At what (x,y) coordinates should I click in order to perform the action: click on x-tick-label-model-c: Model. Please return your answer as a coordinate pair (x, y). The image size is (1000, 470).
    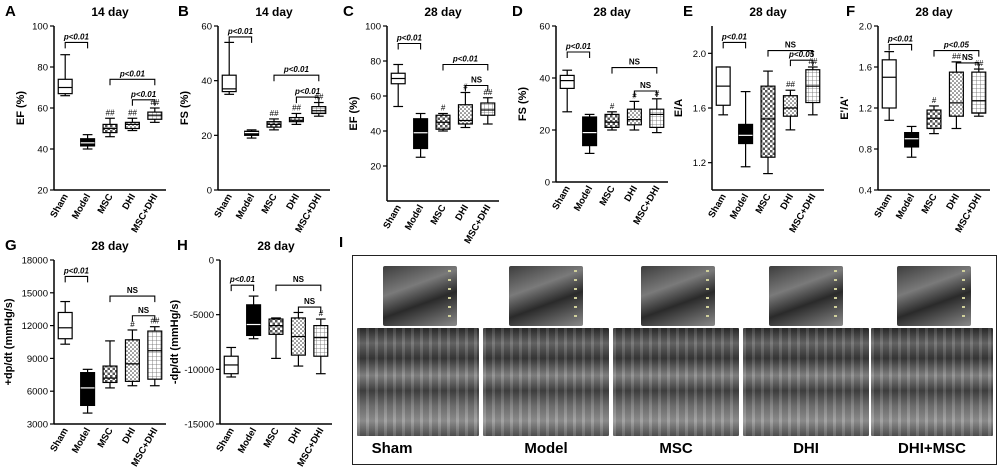
    Looking at the image, I should click on (414, 217).